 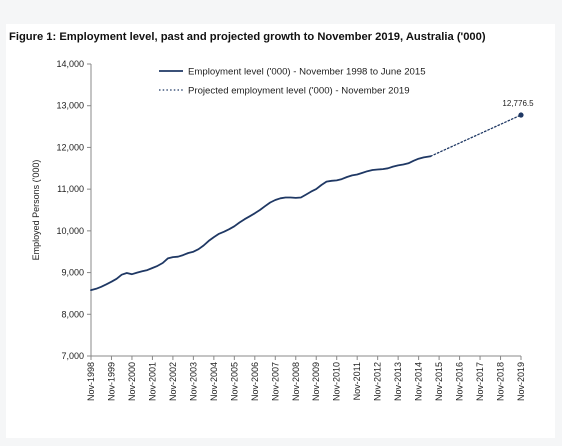 What do you see at coordinates (439, 381) in the screenshot?
I see `x-tick-label: Nov-2015` at bounding box center [439, 381].